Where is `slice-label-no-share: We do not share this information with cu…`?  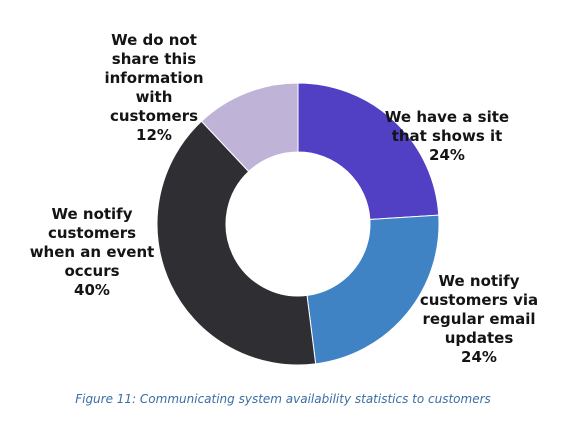
slice-label-no-share: We do not share this information with cu… is located at coordinates (154, 88).